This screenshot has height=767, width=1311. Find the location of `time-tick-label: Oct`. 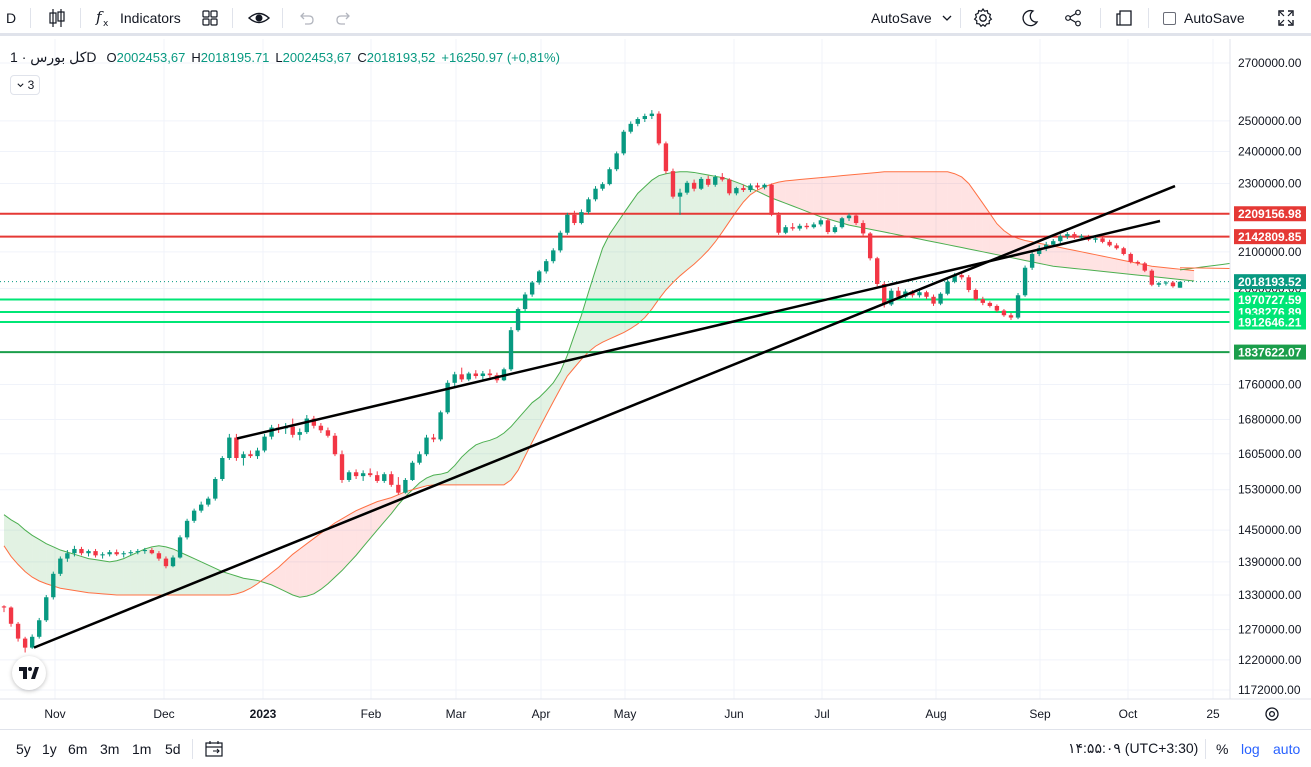

time-tick-label: Oct is located at coordinates (1128, 714).